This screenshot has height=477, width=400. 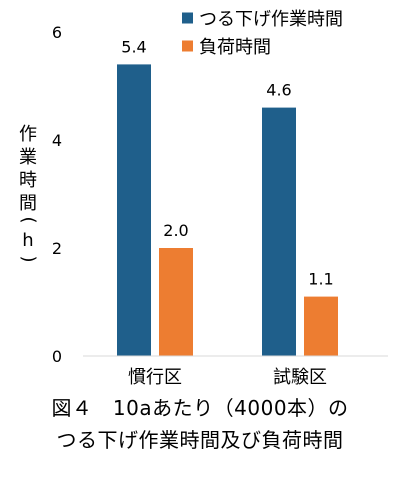 I want to click on y-axis-title-char-4: 間, so click(x=28, y=203).